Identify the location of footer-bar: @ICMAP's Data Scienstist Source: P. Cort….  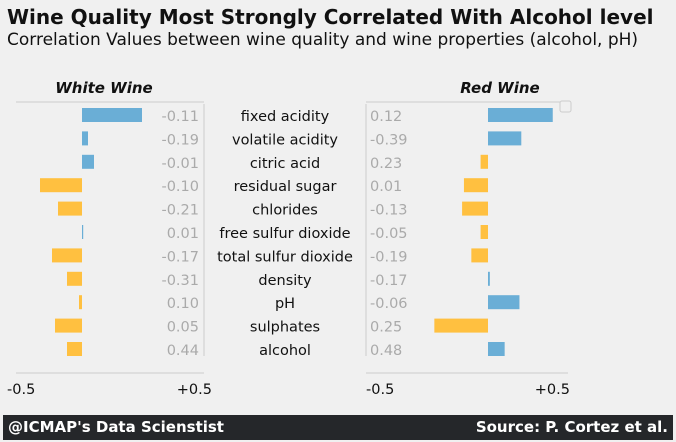
(338, 427).